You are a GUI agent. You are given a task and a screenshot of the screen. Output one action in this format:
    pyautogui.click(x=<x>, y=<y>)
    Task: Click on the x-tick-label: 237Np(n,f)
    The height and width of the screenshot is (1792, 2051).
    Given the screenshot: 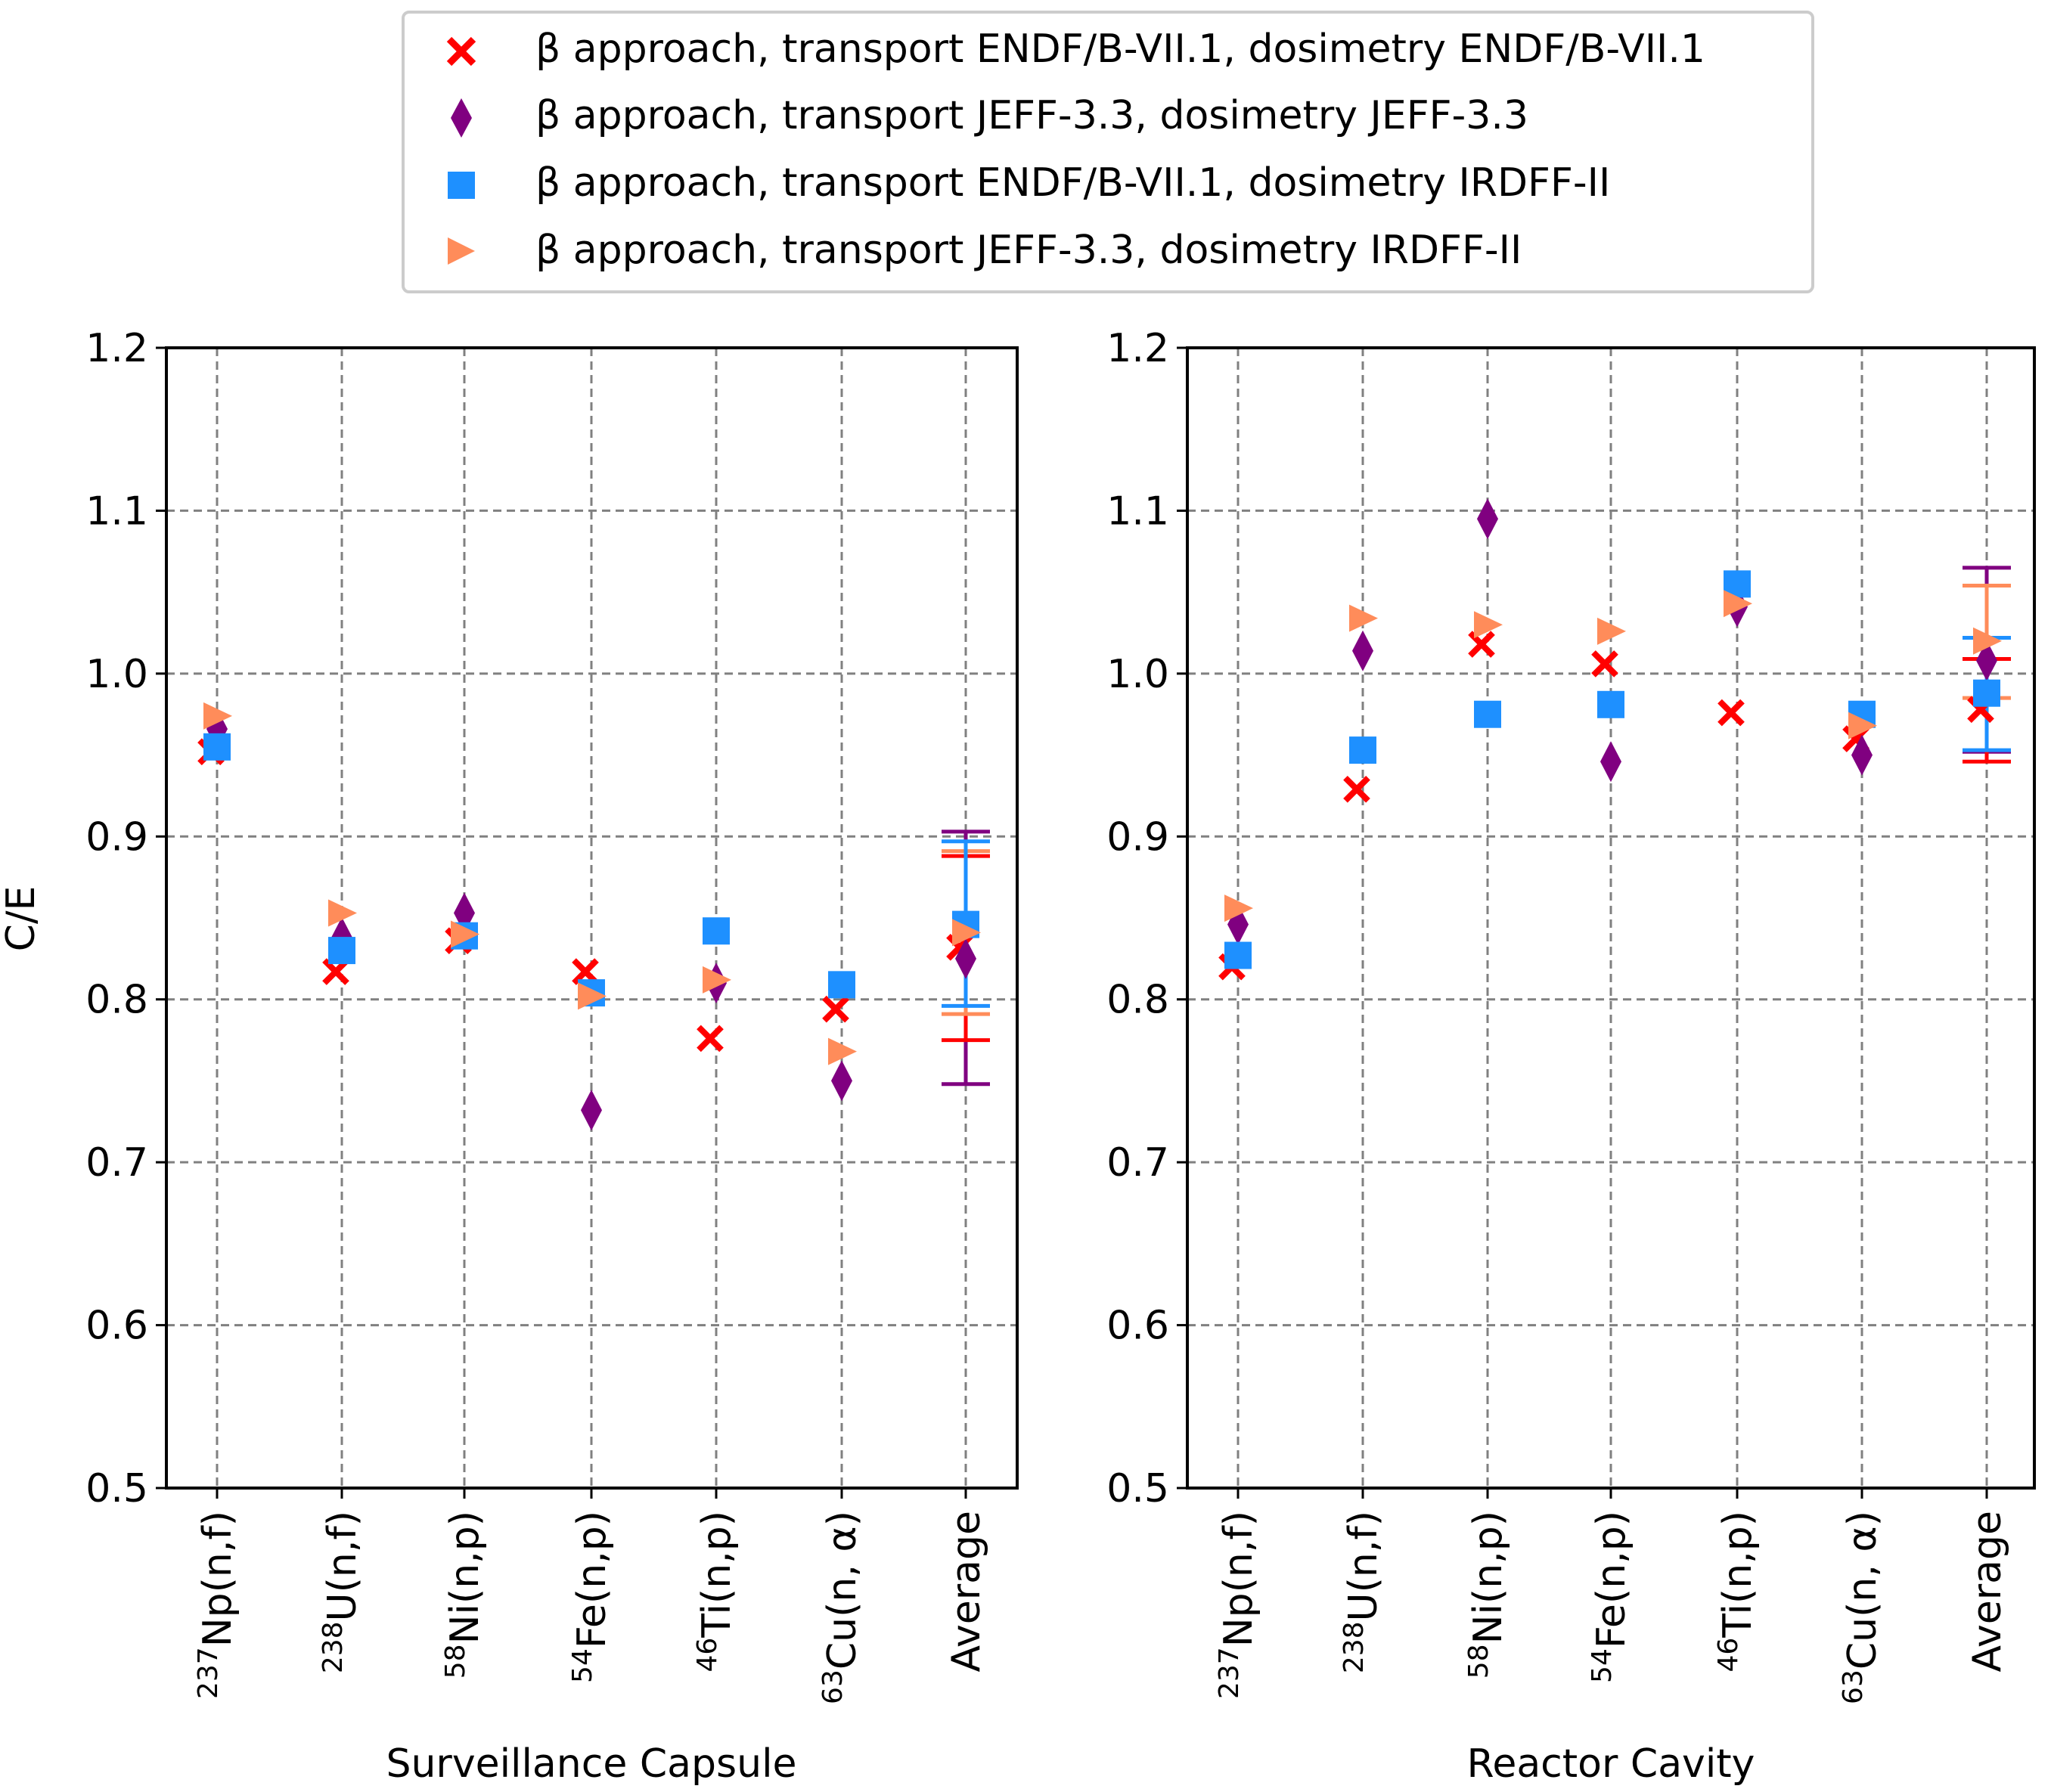 What is the action you would take?
    pyautogui.click(x=216, y=1605)
    